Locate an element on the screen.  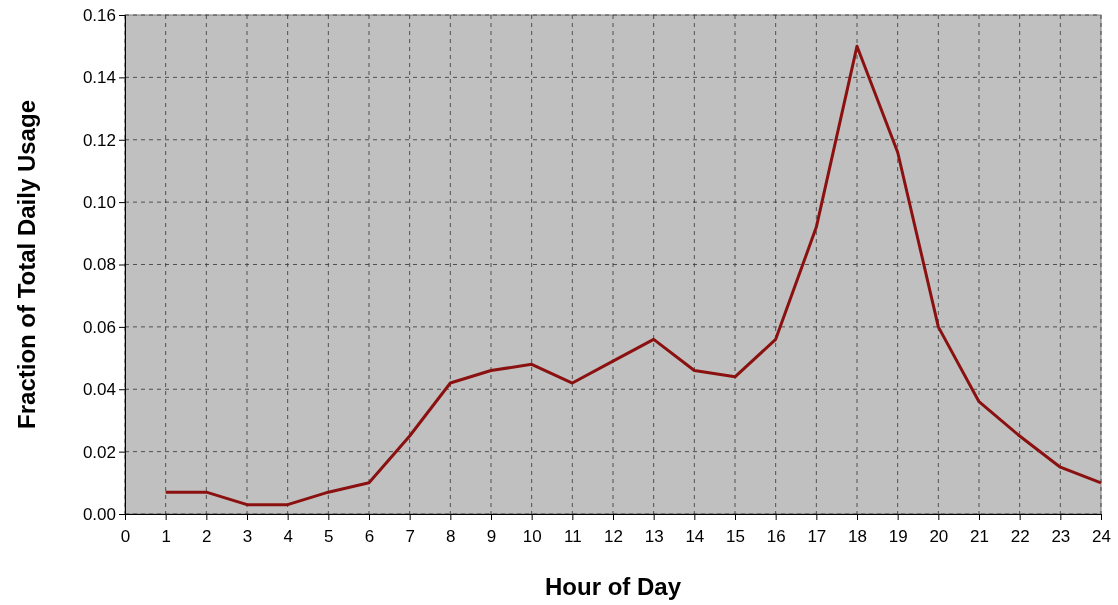
y-tick-label: 0.08 is located at coordinates (99, 265).